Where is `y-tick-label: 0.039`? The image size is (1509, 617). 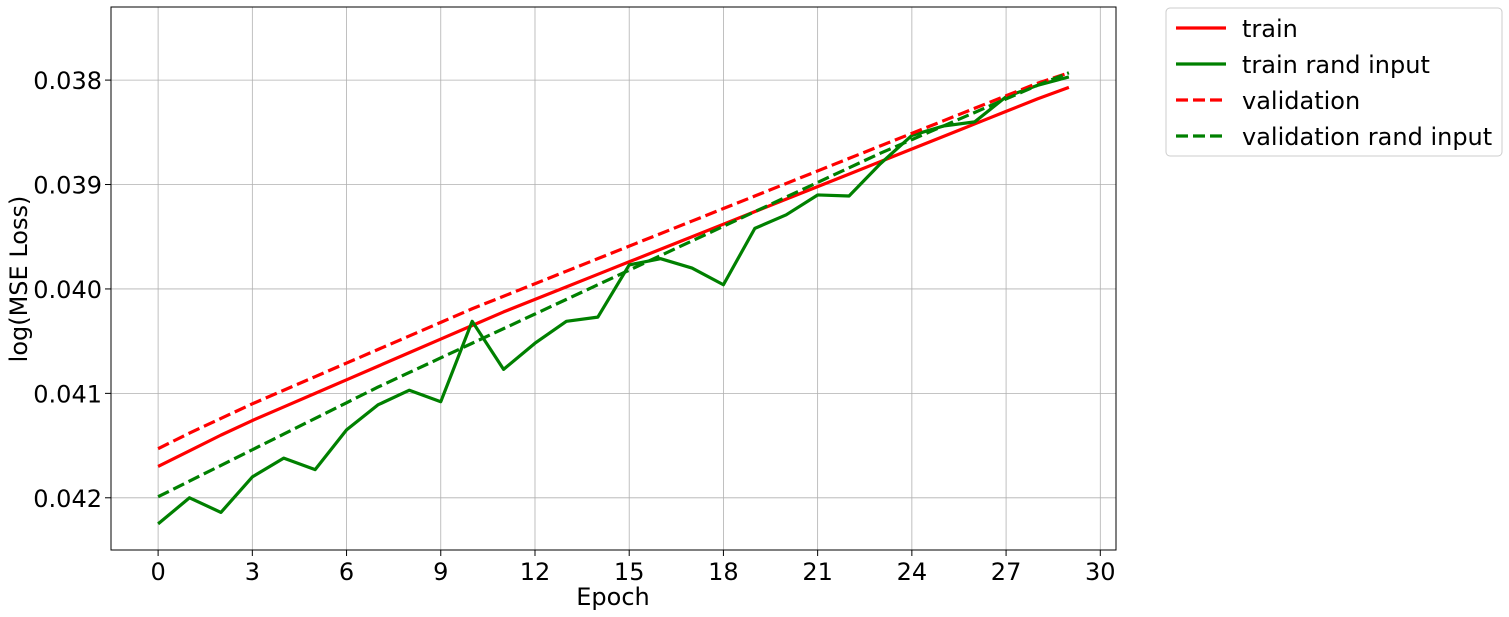
y-tick-label: 0.039 is located at coordinates (67, 186).